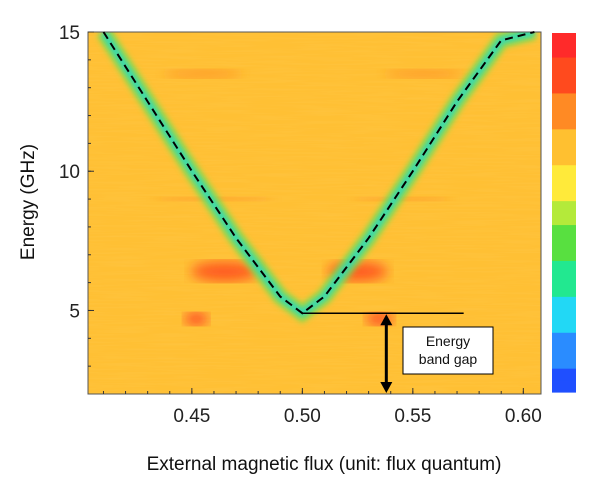 This screenshot has width=596, height=482. Describe the element at coordinates (398, 352) in the screenshot. I see `band-gap-annotation: Energy band gap` at that location.